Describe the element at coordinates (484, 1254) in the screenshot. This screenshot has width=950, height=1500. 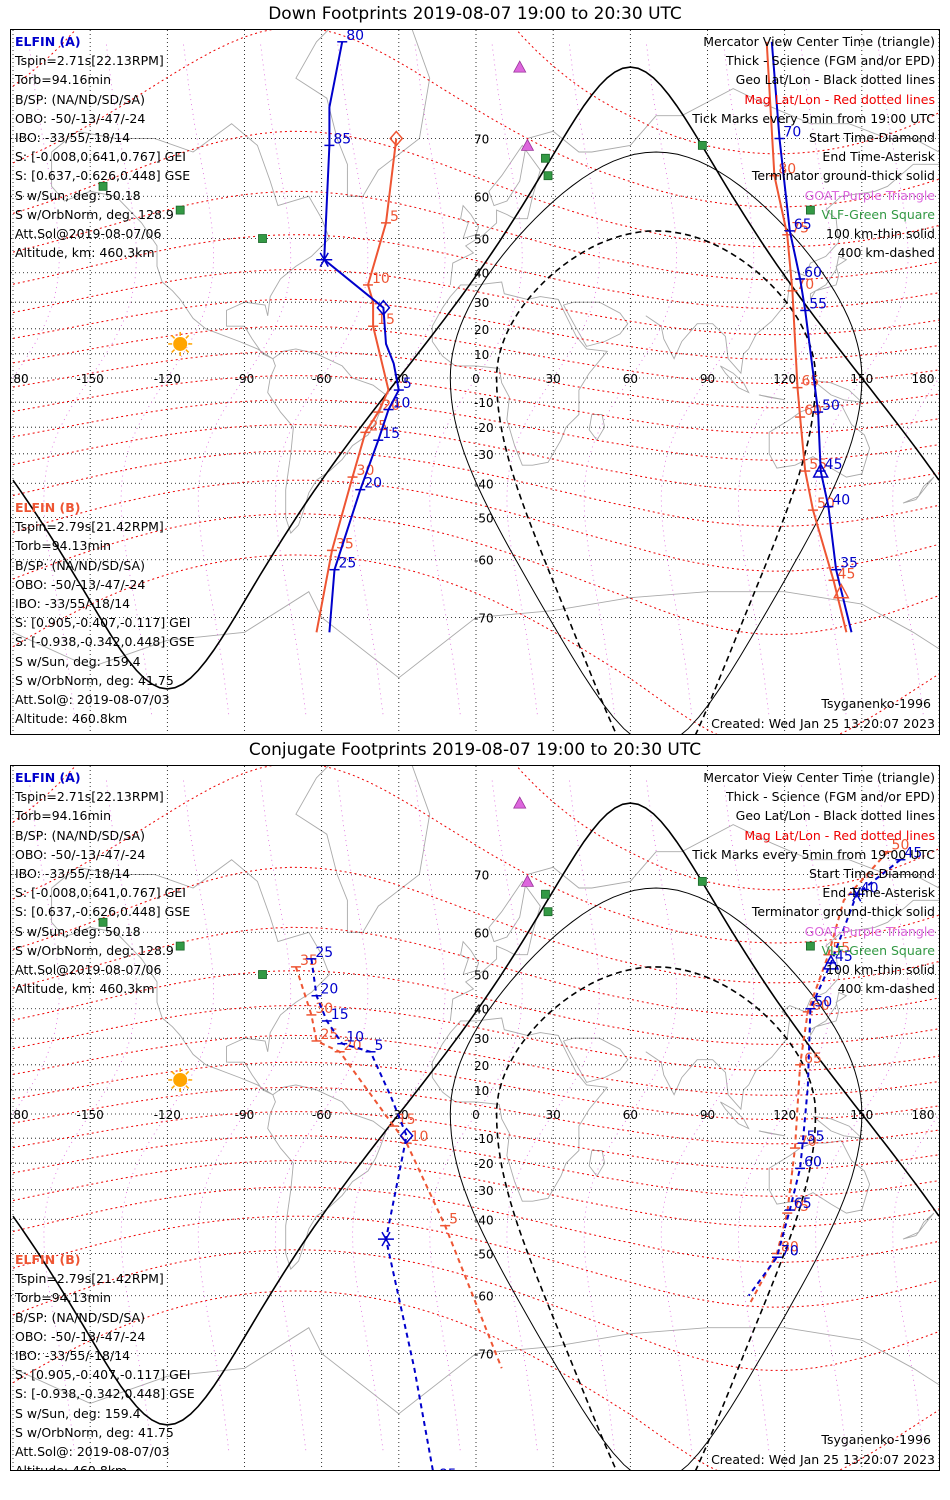
I see `latitude-tick-label: -50` at that location.